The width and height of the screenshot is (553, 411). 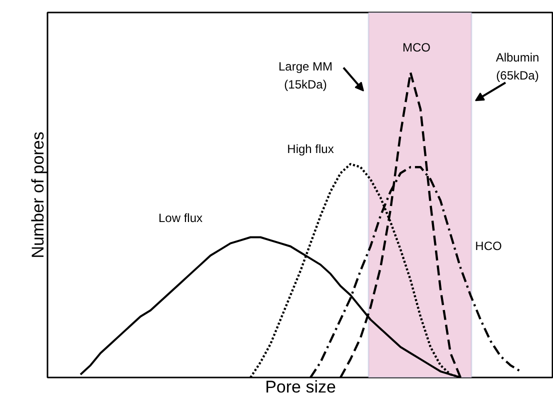 I want to click on annotation: Albumin (65kDa), so click(x=518, y=66).